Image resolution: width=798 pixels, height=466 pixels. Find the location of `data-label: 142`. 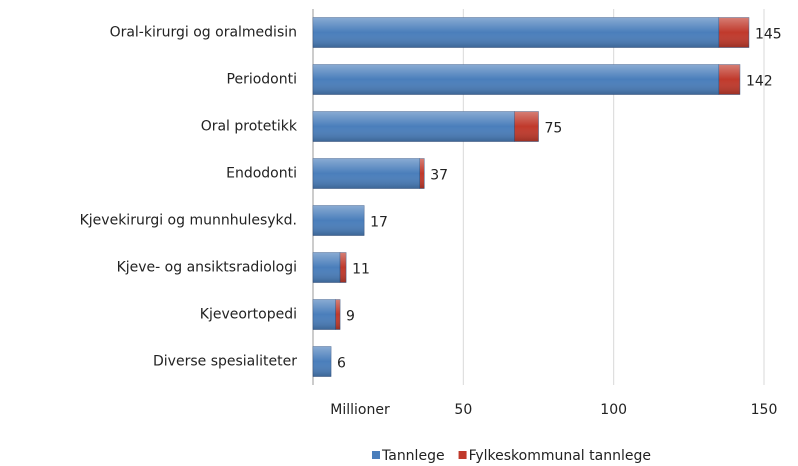

data-label: 142 is located at coordinates (759, 82).